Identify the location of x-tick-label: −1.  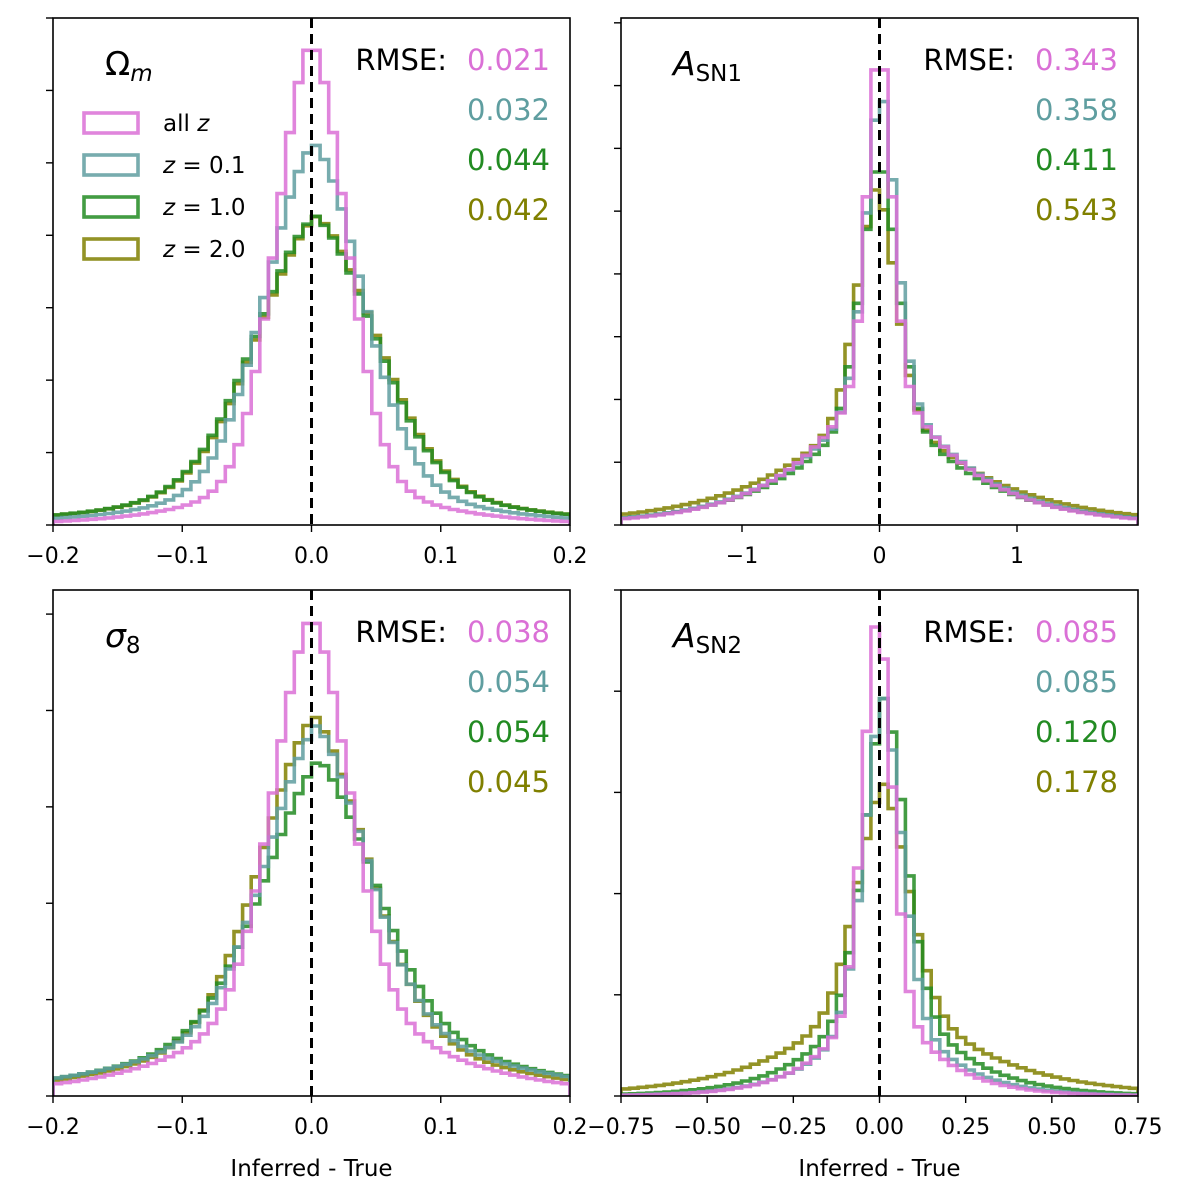
(742, 556).